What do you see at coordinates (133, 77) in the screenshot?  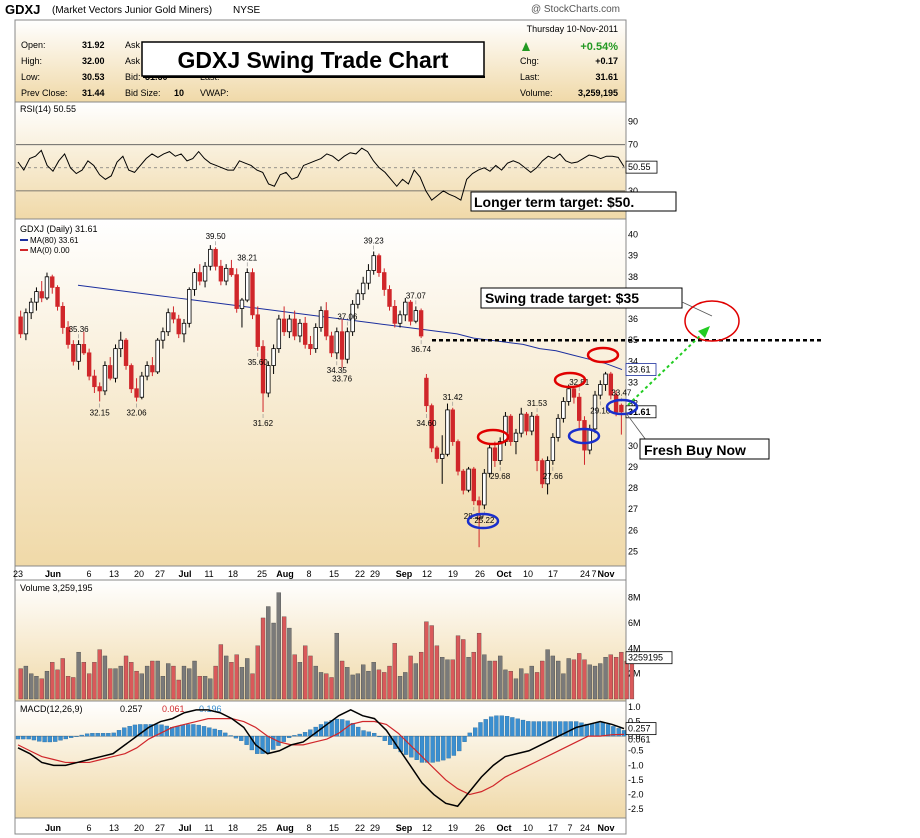 I see `quote-label: Bid:` at bounding box center [133, 77].